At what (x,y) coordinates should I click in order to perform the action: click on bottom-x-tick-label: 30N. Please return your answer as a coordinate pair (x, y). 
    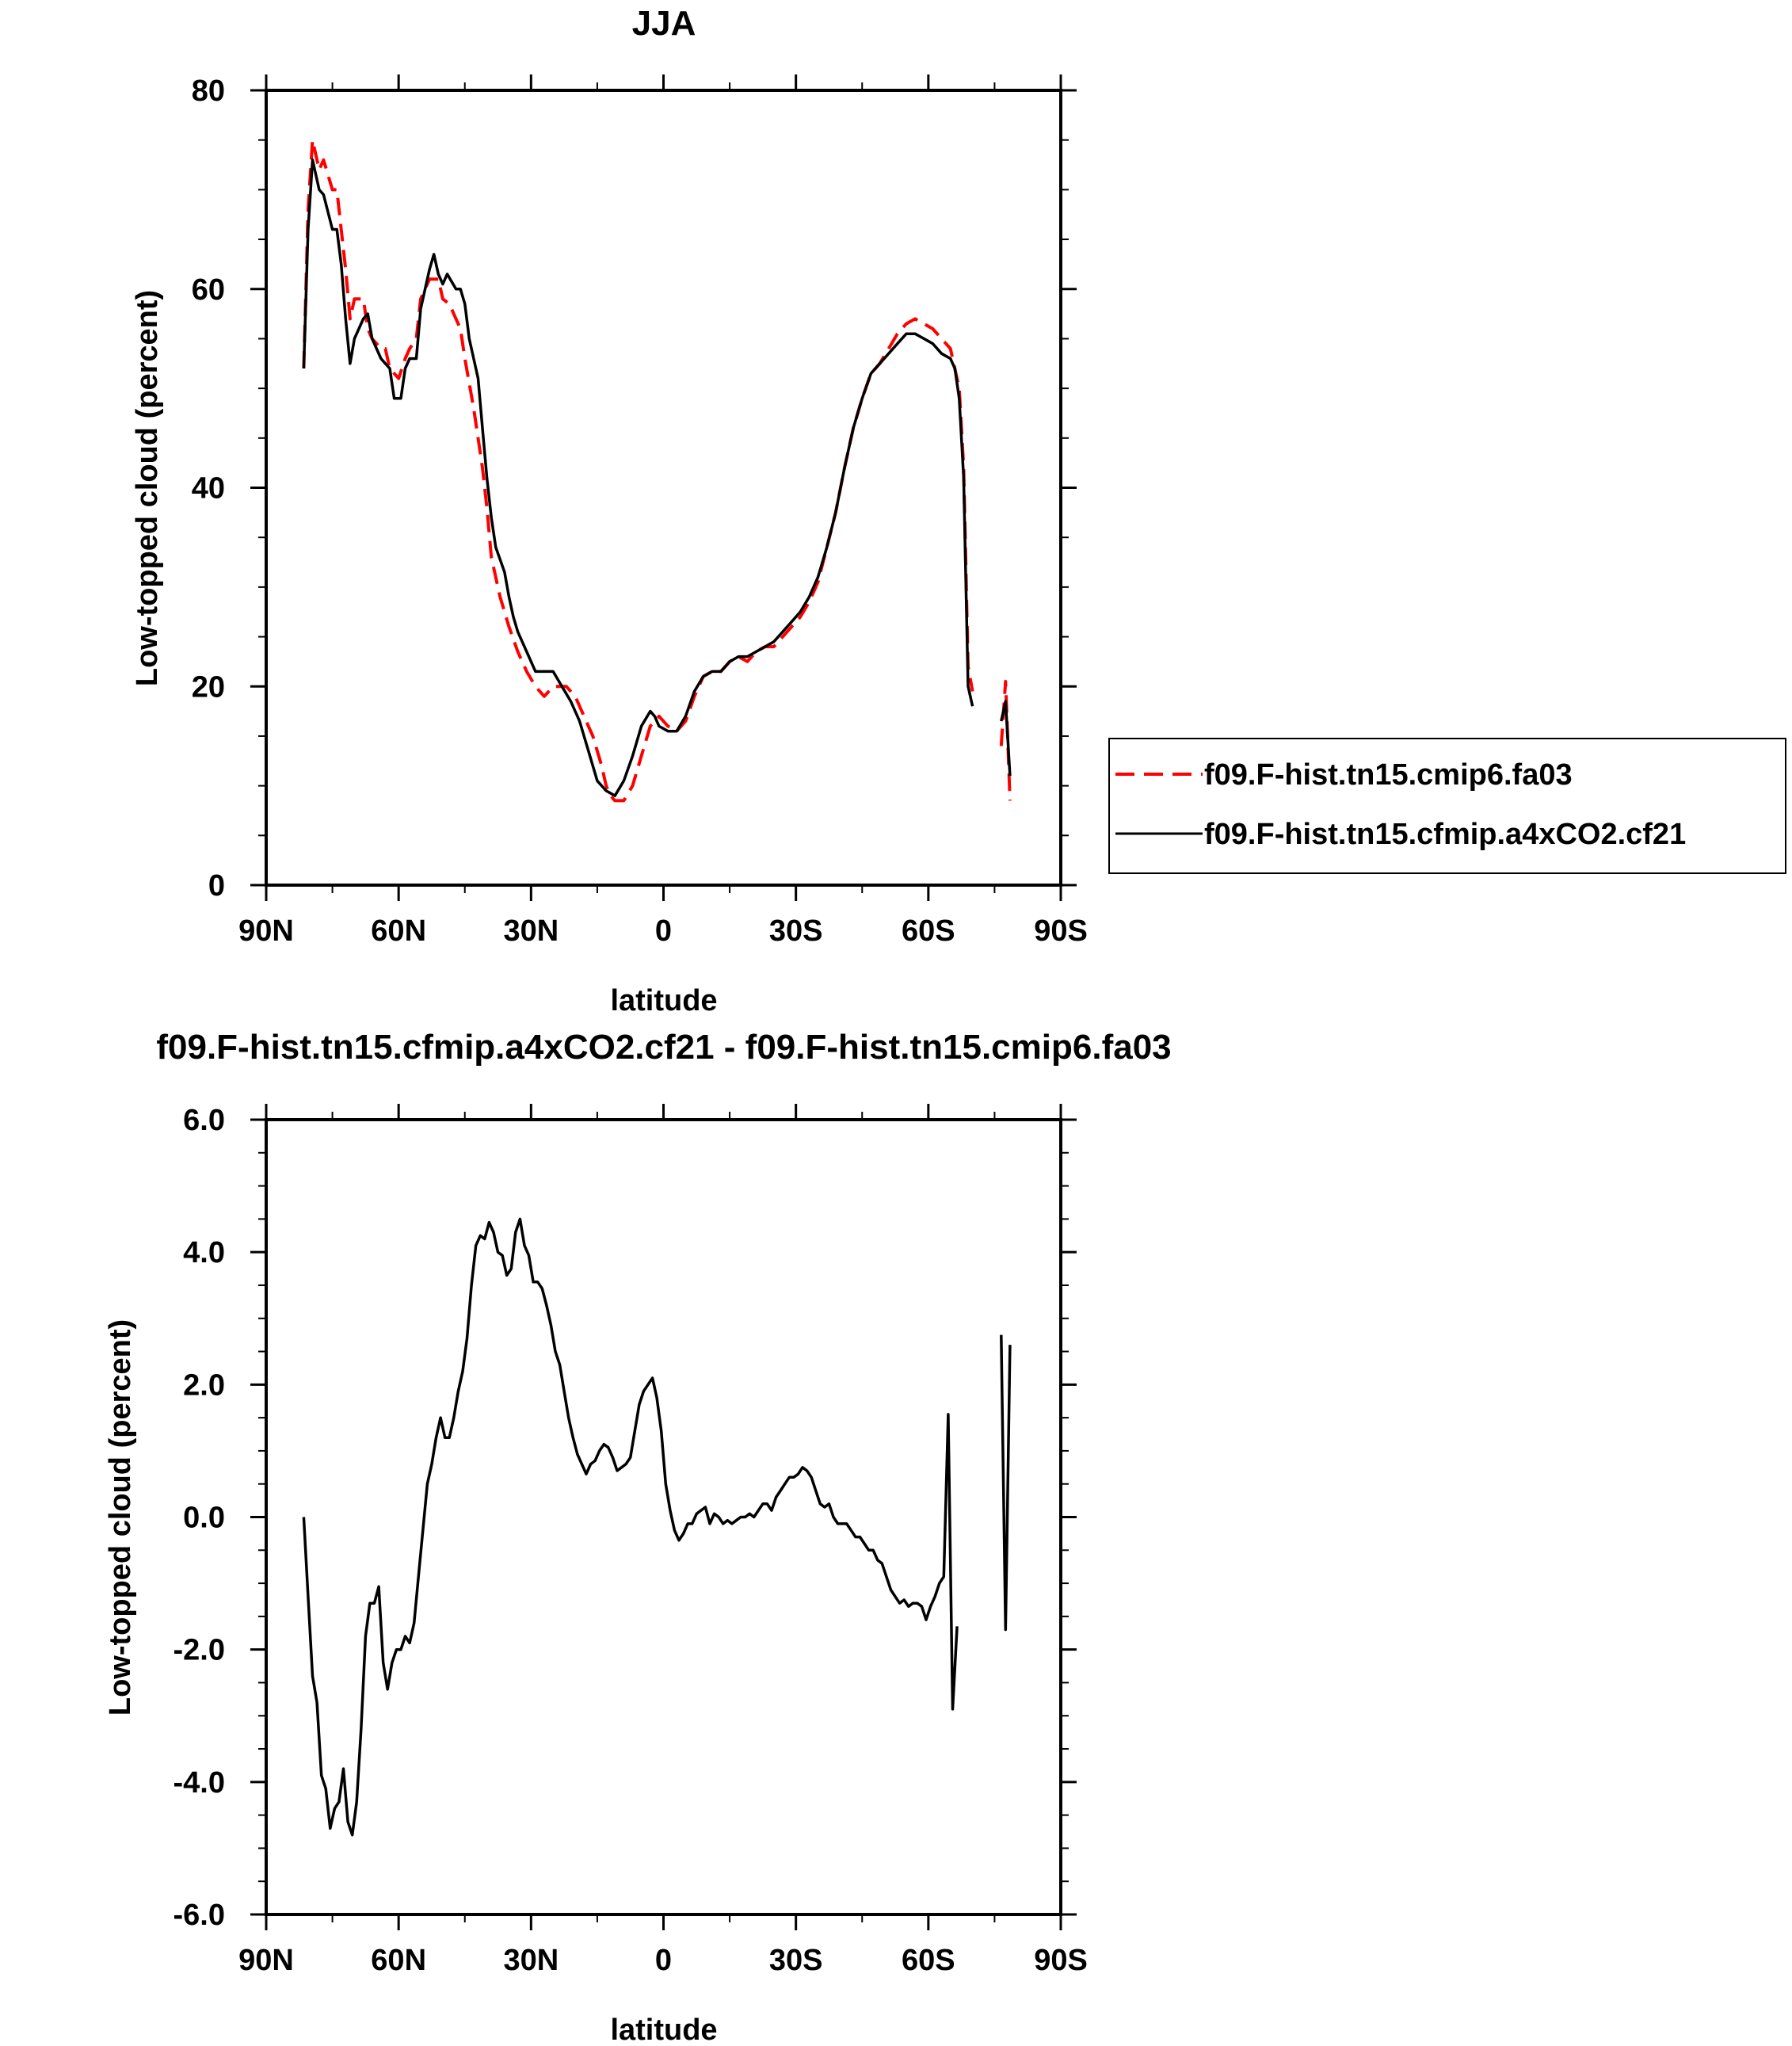
    Looking at the image, I should click on (531, 1960).